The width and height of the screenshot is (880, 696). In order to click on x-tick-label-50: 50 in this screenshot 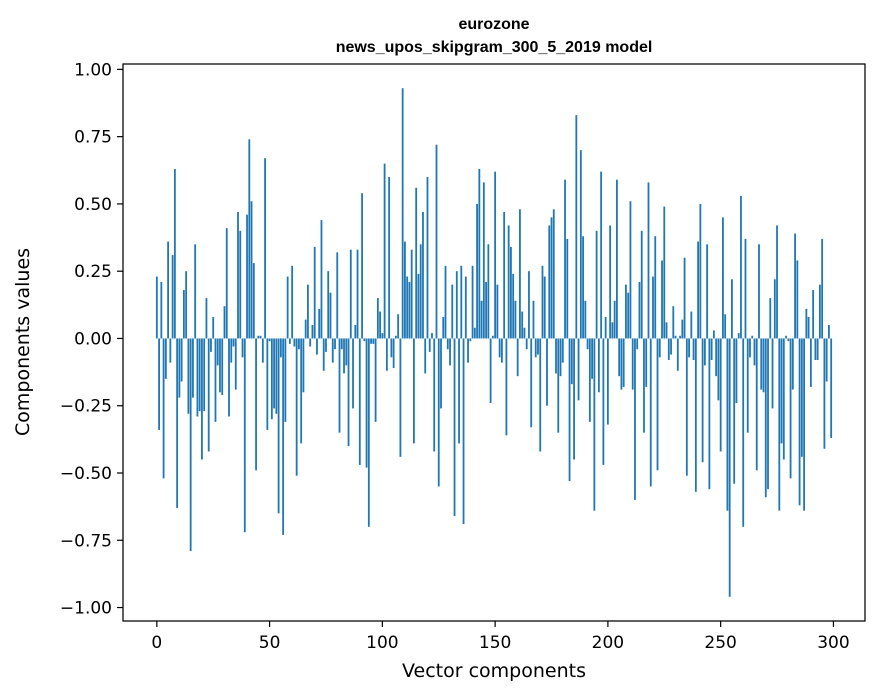, I will do `click(270, 643)`.